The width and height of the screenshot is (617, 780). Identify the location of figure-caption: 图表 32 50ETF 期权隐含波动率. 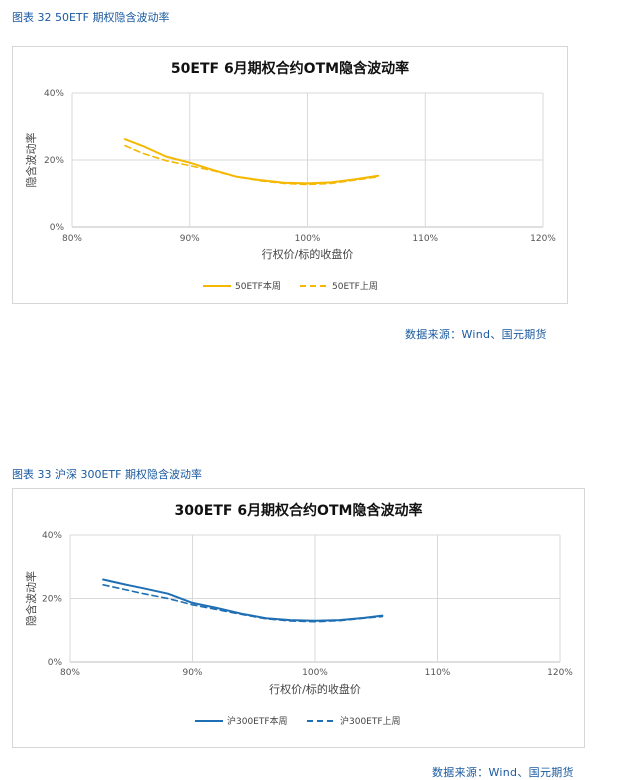
(91, 17).